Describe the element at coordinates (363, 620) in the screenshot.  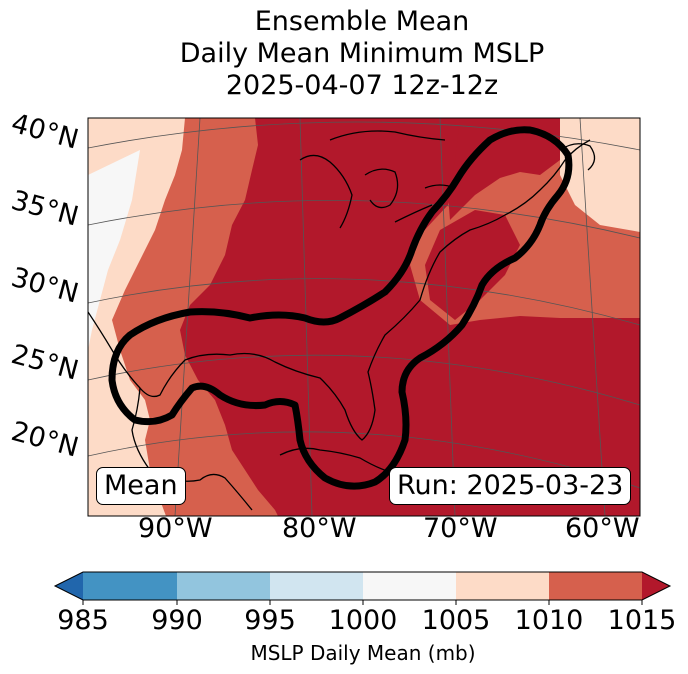
I see `colorbar-tick-1000: 1000` at that location.